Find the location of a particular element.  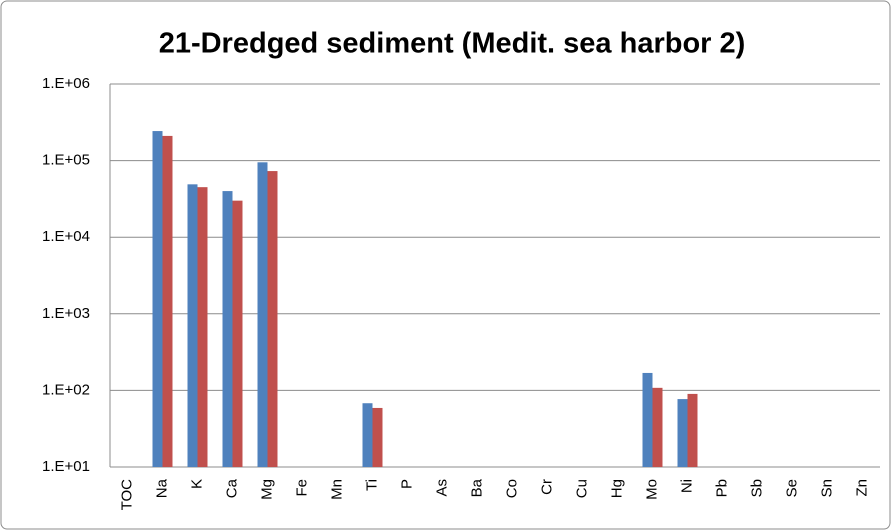

x-tick-label: Sb is located at coordinates (756, 488).